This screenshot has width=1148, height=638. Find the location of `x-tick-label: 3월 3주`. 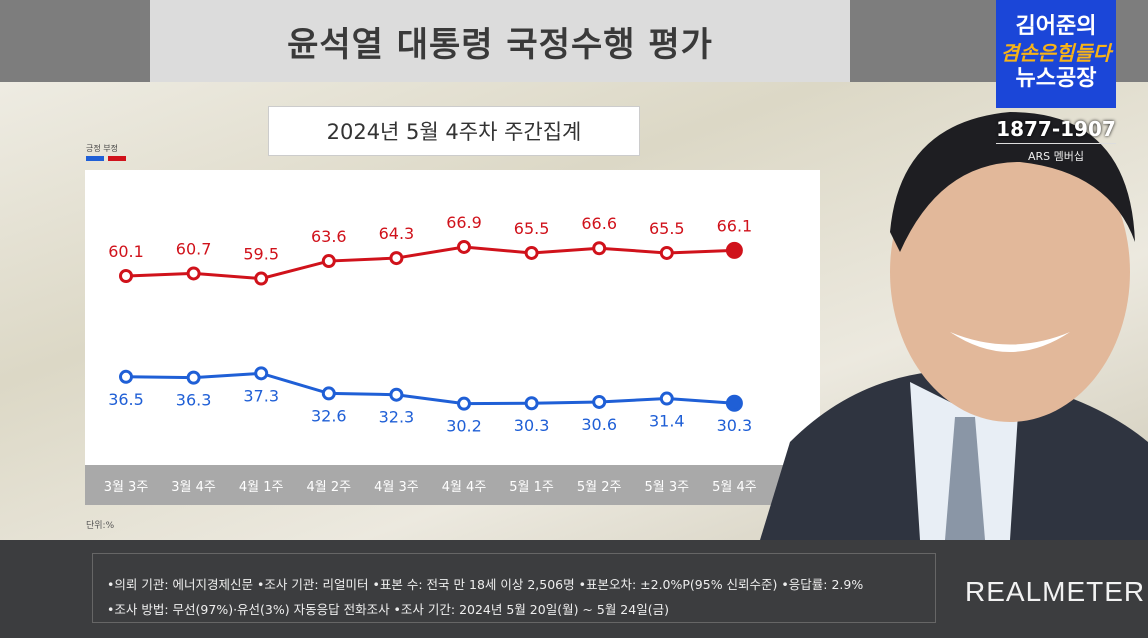

x-tick-label: 3월 3주 is located at coordinates (126, 487).